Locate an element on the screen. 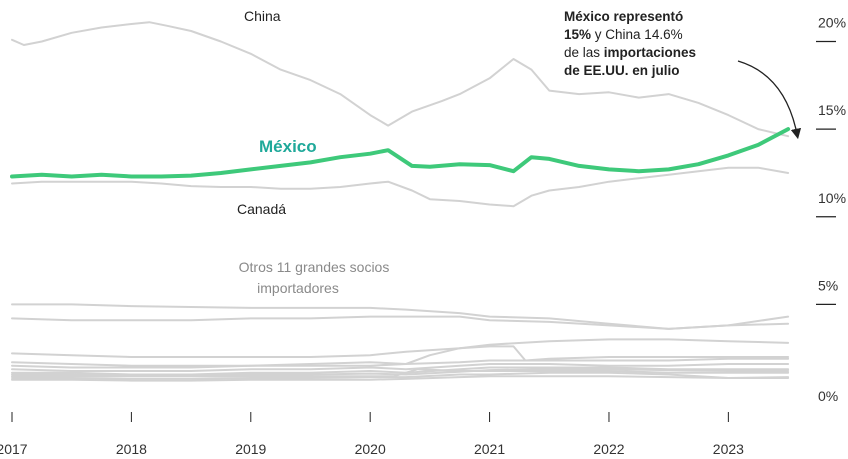 This screenshot has width=848, height=459. mexico-series-label: México is located at coordinates (288, 146).